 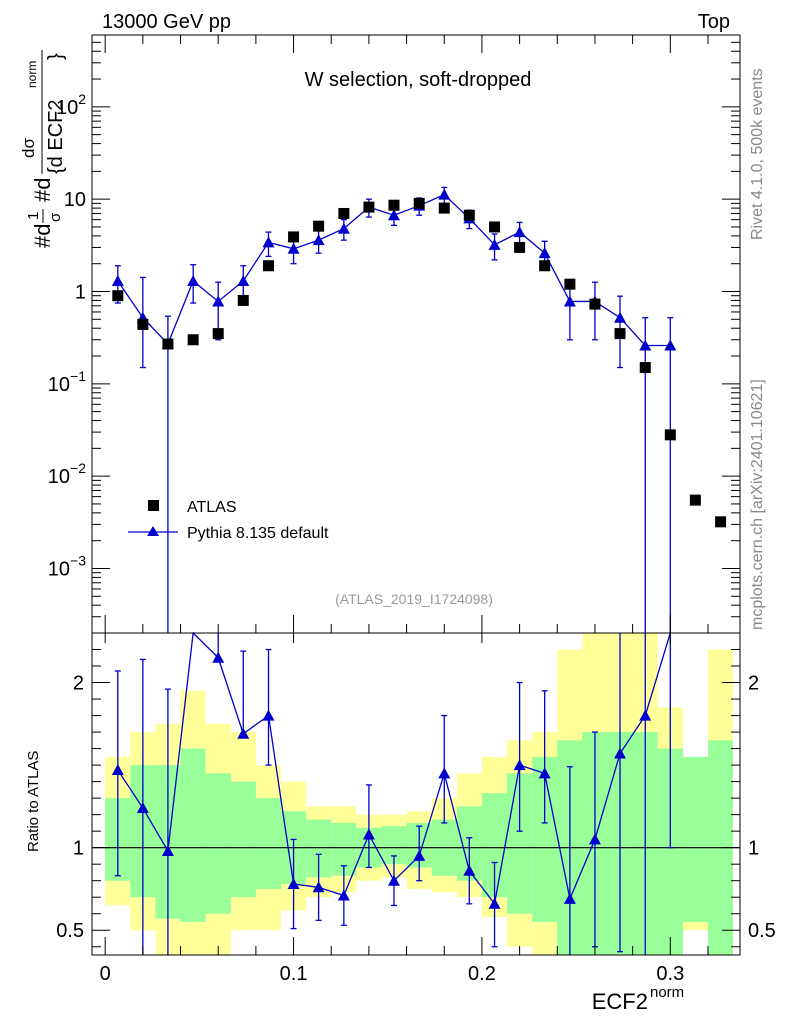 I want to click on main-y-axis-label: #d 1 σ #d dσ {d ECF2 norm }, so click(x=43, y=149).